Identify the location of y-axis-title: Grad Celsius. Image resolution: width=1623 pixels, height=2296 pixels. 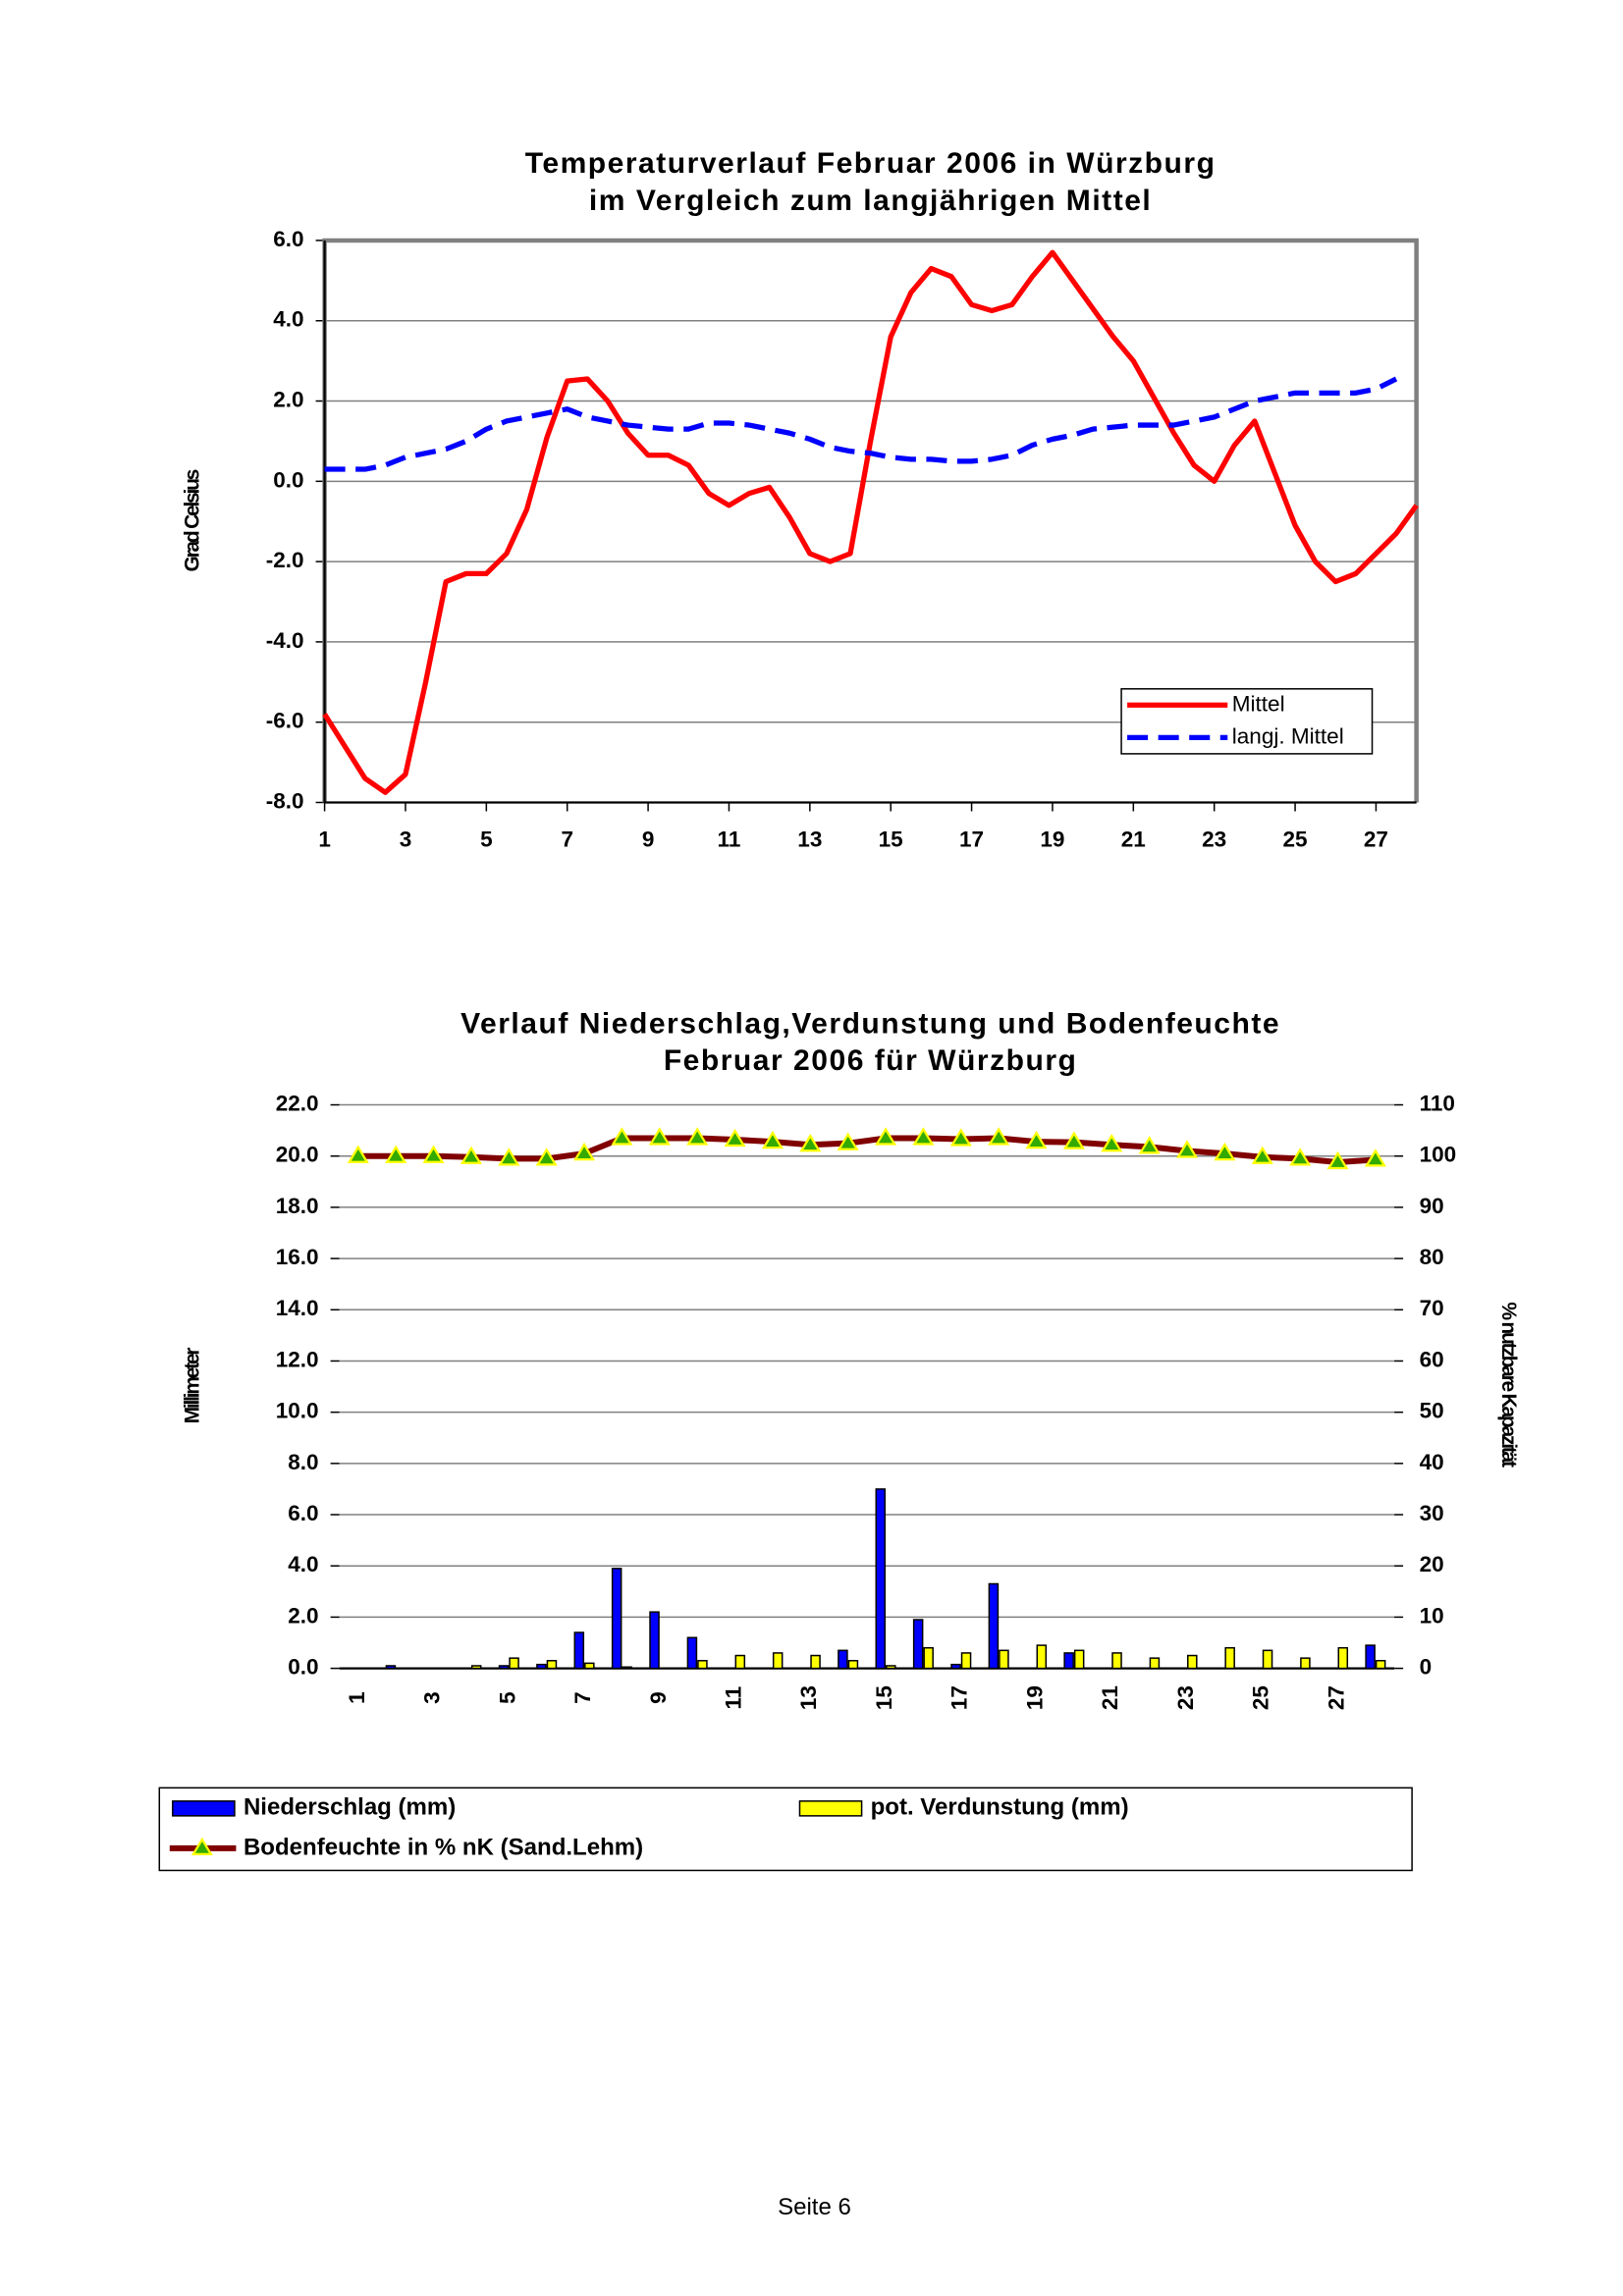
(192, 520).